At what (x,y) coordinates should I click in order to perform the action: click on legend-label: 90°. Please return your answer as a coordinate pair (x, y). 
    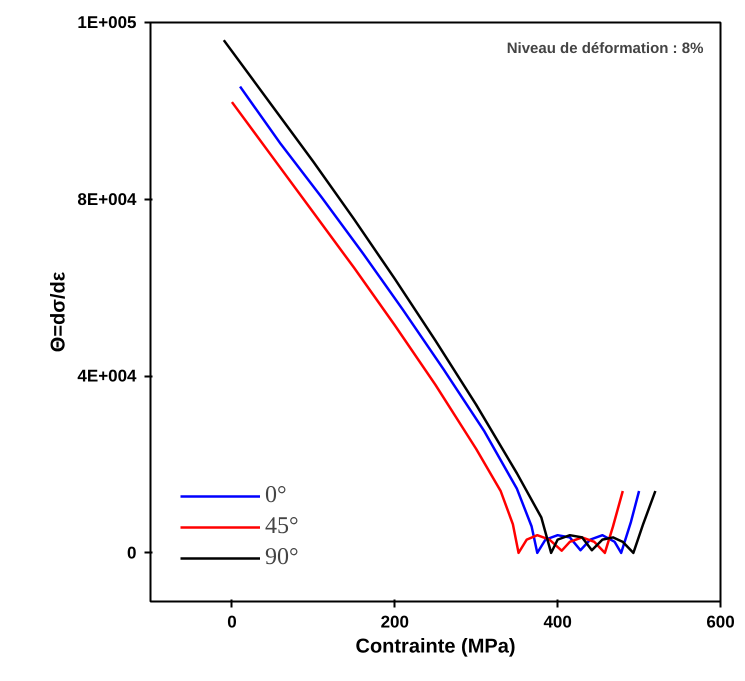
    Looking at the image, I should click on (282, 557).